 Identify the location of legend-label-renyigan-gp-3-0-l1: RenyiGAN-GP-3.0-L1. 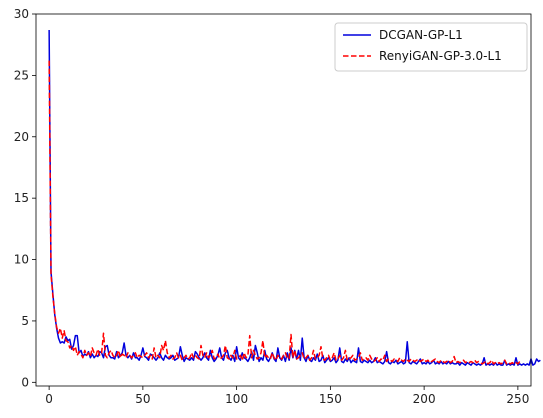
(440, 56).